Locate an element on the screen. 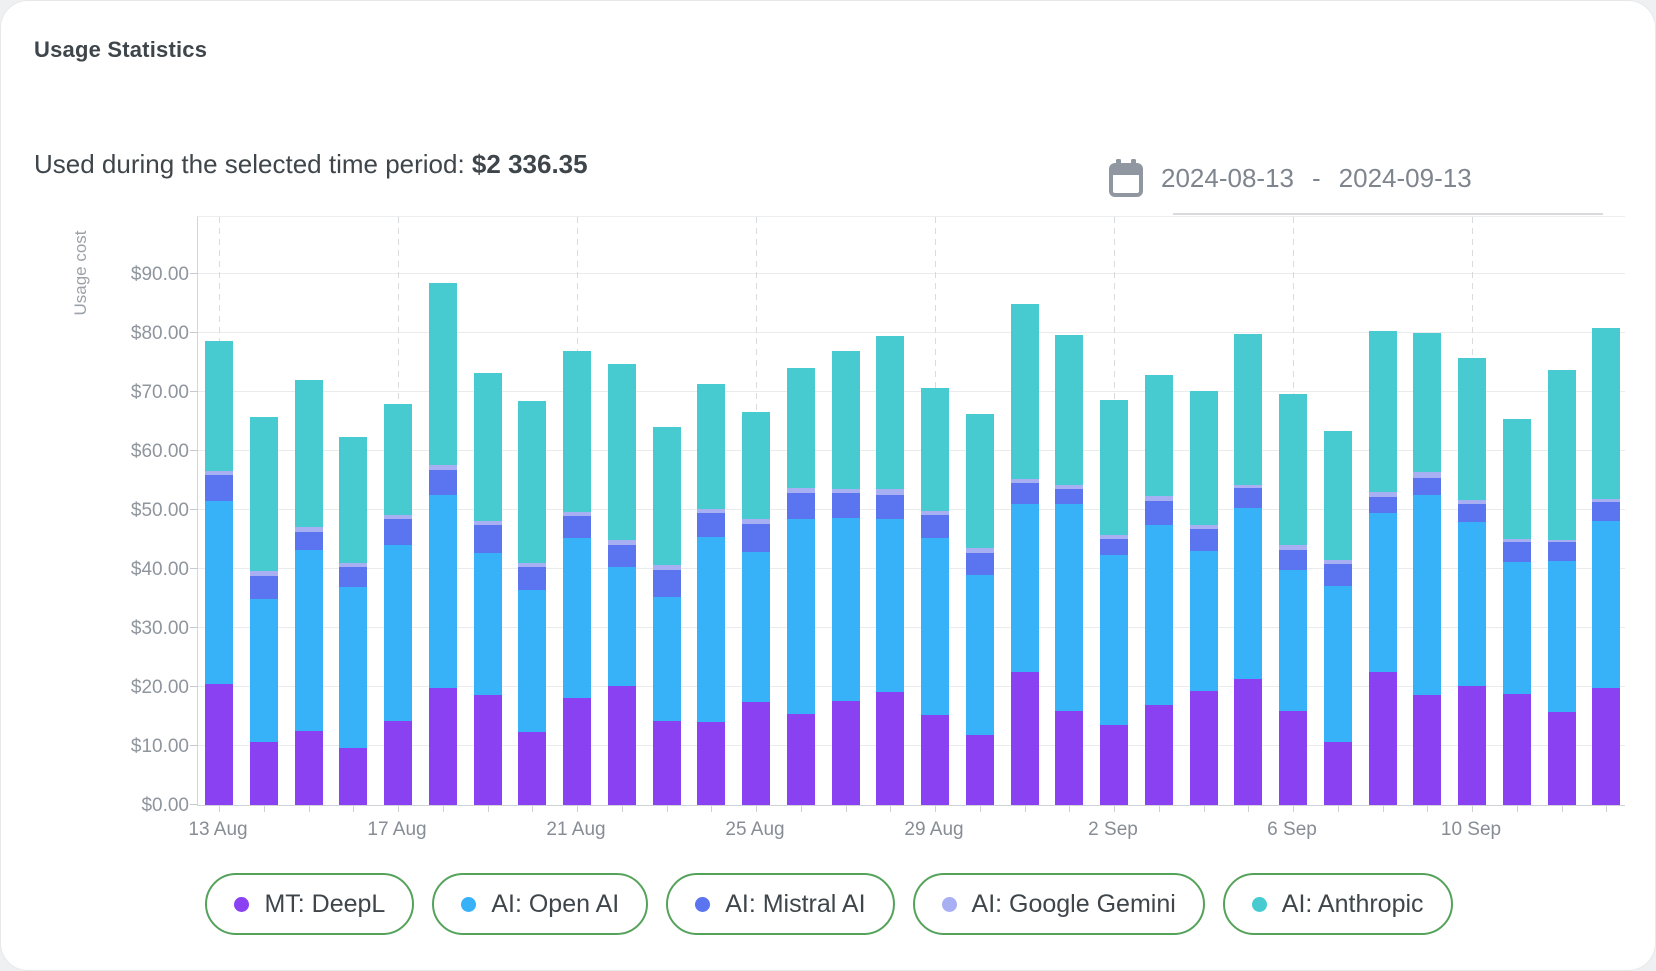 Image resolution: width=1656 pixels, height=971 pixels. bar-15-aug is located at coordinates (308, 592).